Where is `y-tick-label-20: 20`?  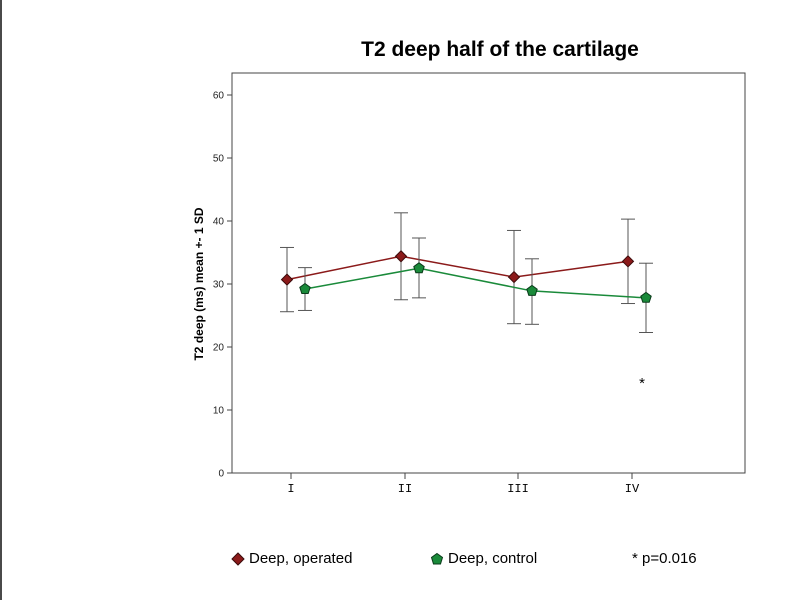
y-tick-label-20: 20 is located at coordinates (219, 348).